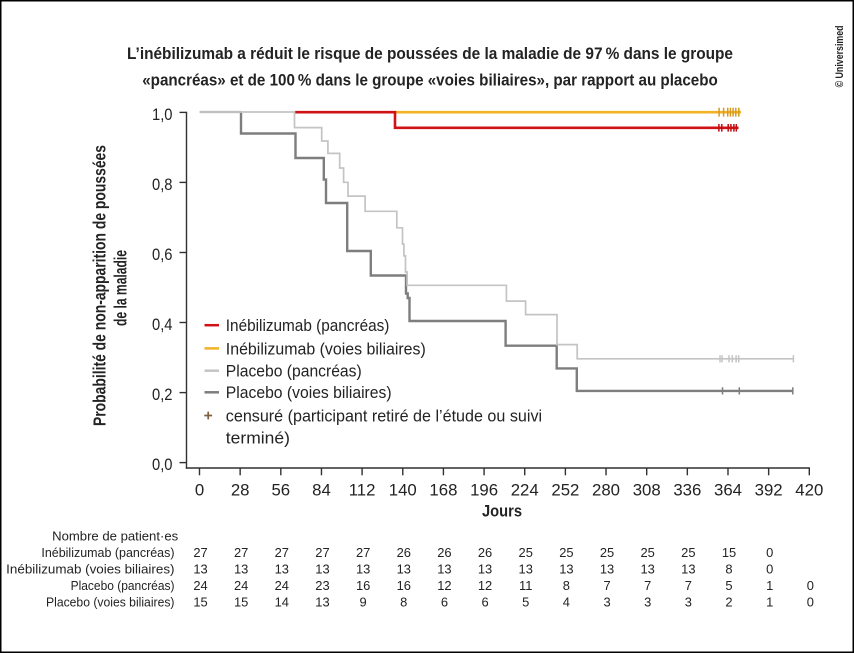  I want to click on svg-text: 308, so click(647, 490).